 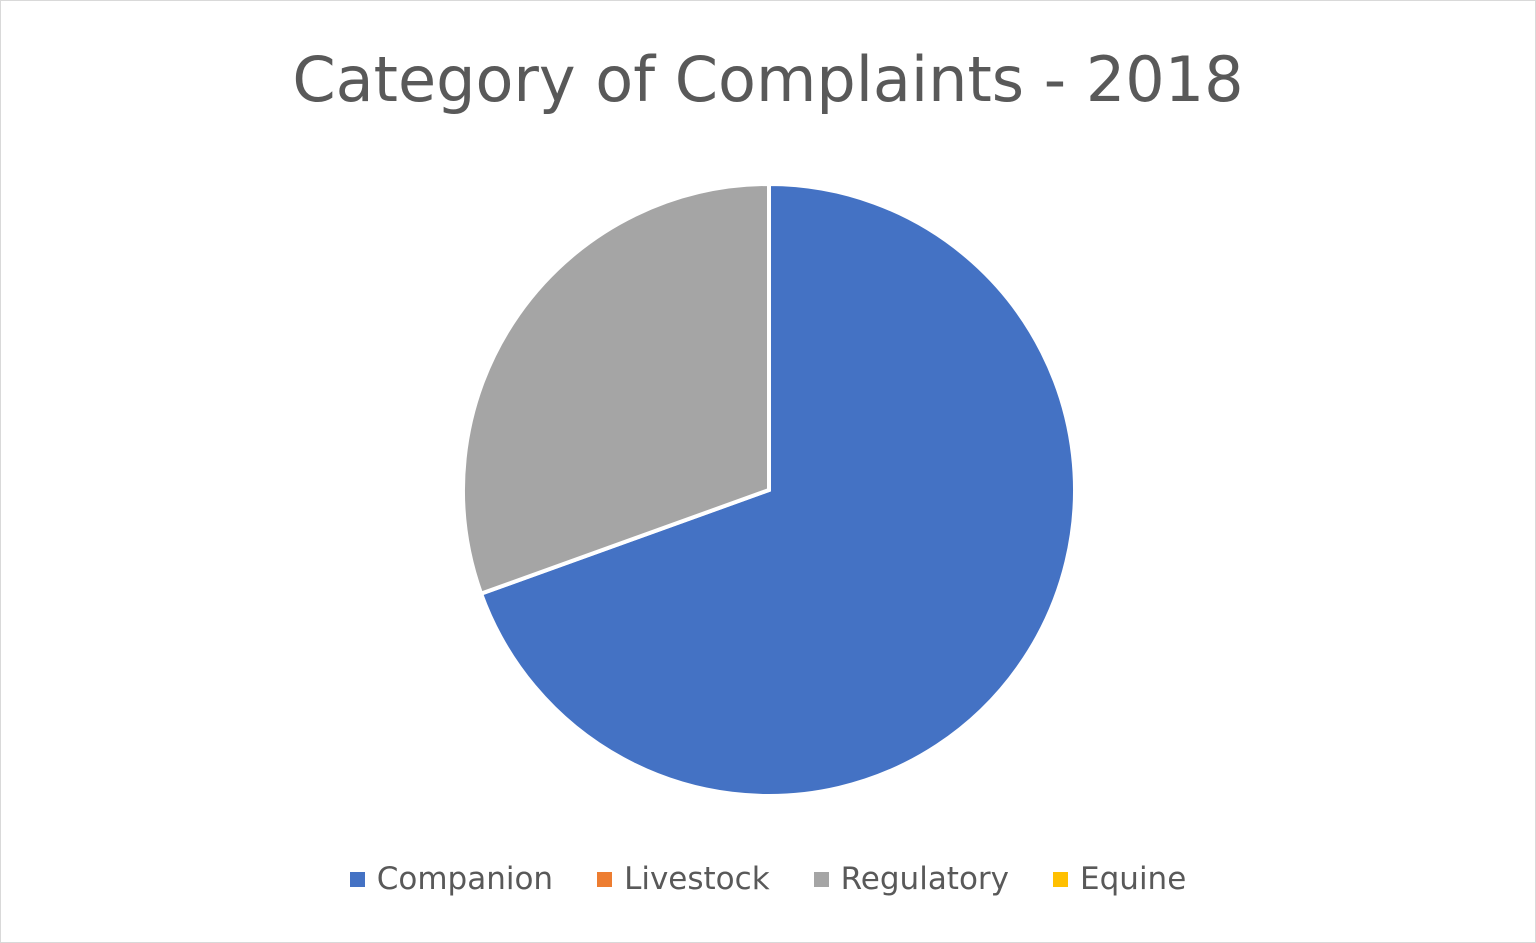 I want to click on pie-slice-regulatory, so click(x=616, y=389).